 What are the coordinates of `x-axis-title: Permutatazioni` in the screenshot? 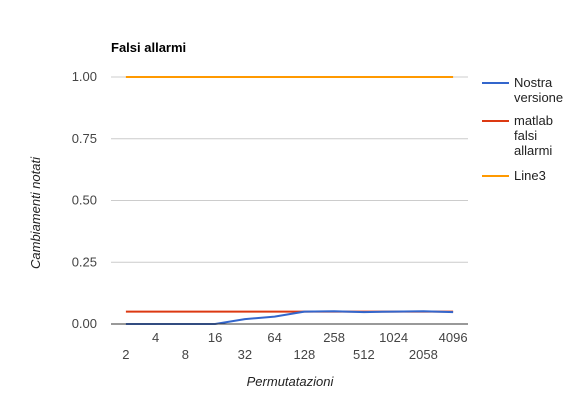 It's located at (291, 381).